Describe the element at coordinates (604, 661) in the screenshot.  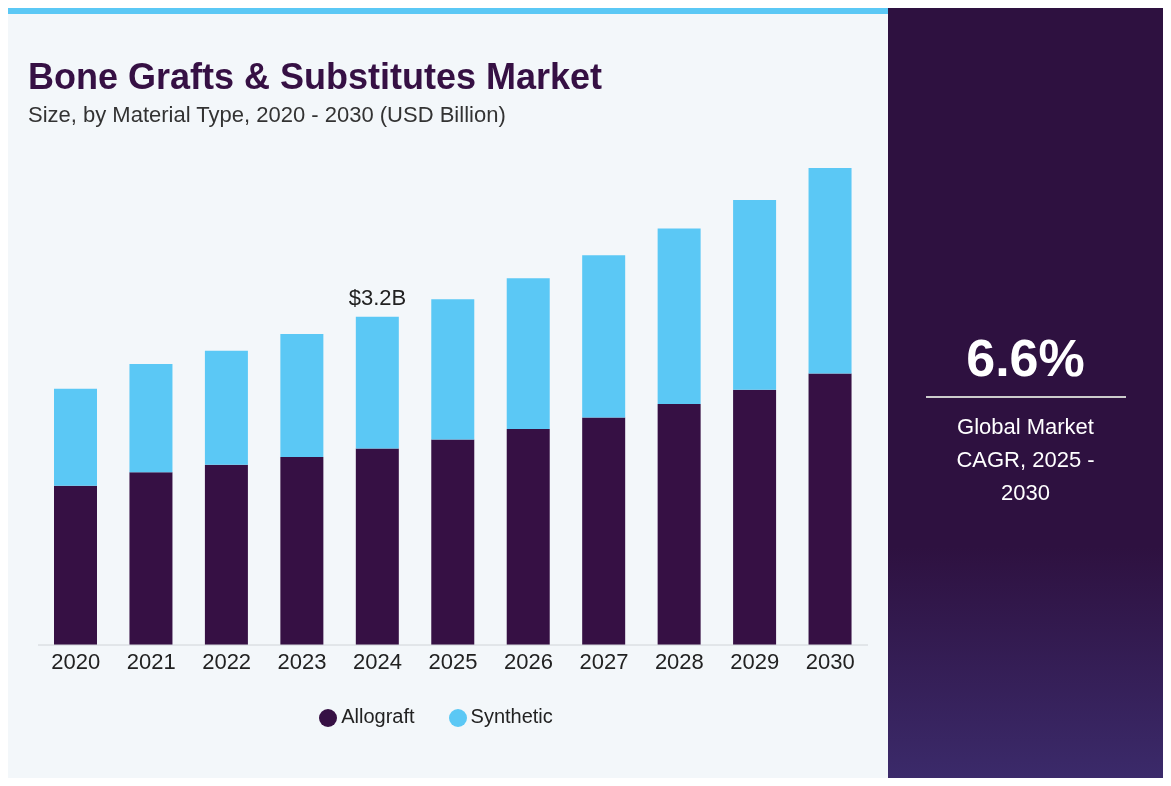
I see `x-tick-label: 2027` at that location.